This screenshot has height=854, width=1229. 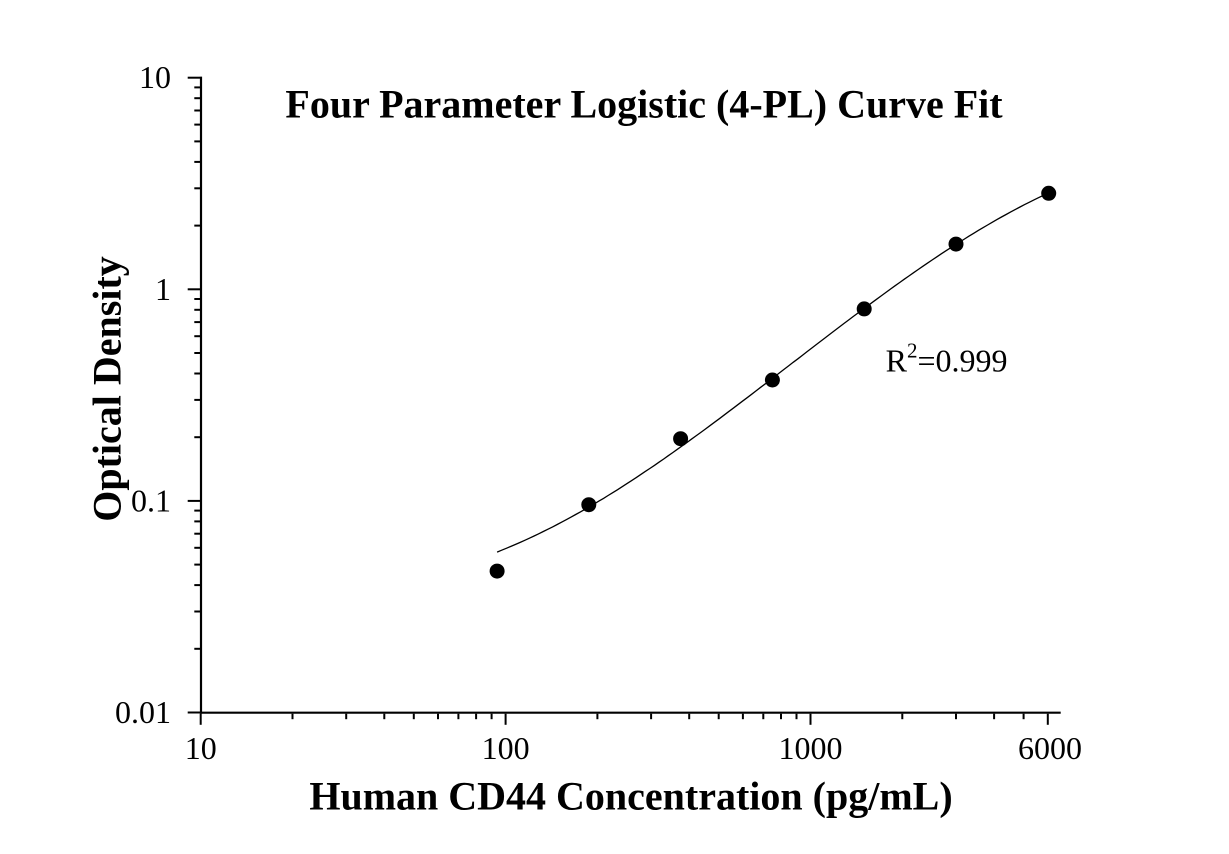 What do you see at coordinates (644, 104) in the screenshot?
I see `svg-text:Four Parameter Logistic (4-PL): Four Parameter Logistic (4-PL) Curve Fit` at bounding box center [644, 104].